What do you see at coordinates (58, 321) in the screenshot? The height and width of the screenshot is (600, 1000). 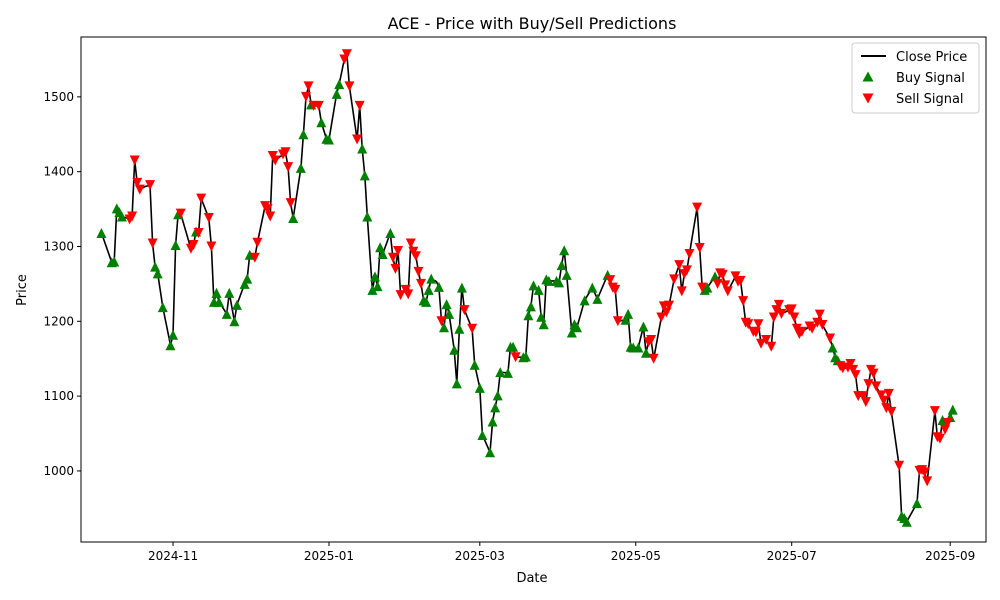 I see `y-tick-label: 1200` at bounding box center [58, 321].